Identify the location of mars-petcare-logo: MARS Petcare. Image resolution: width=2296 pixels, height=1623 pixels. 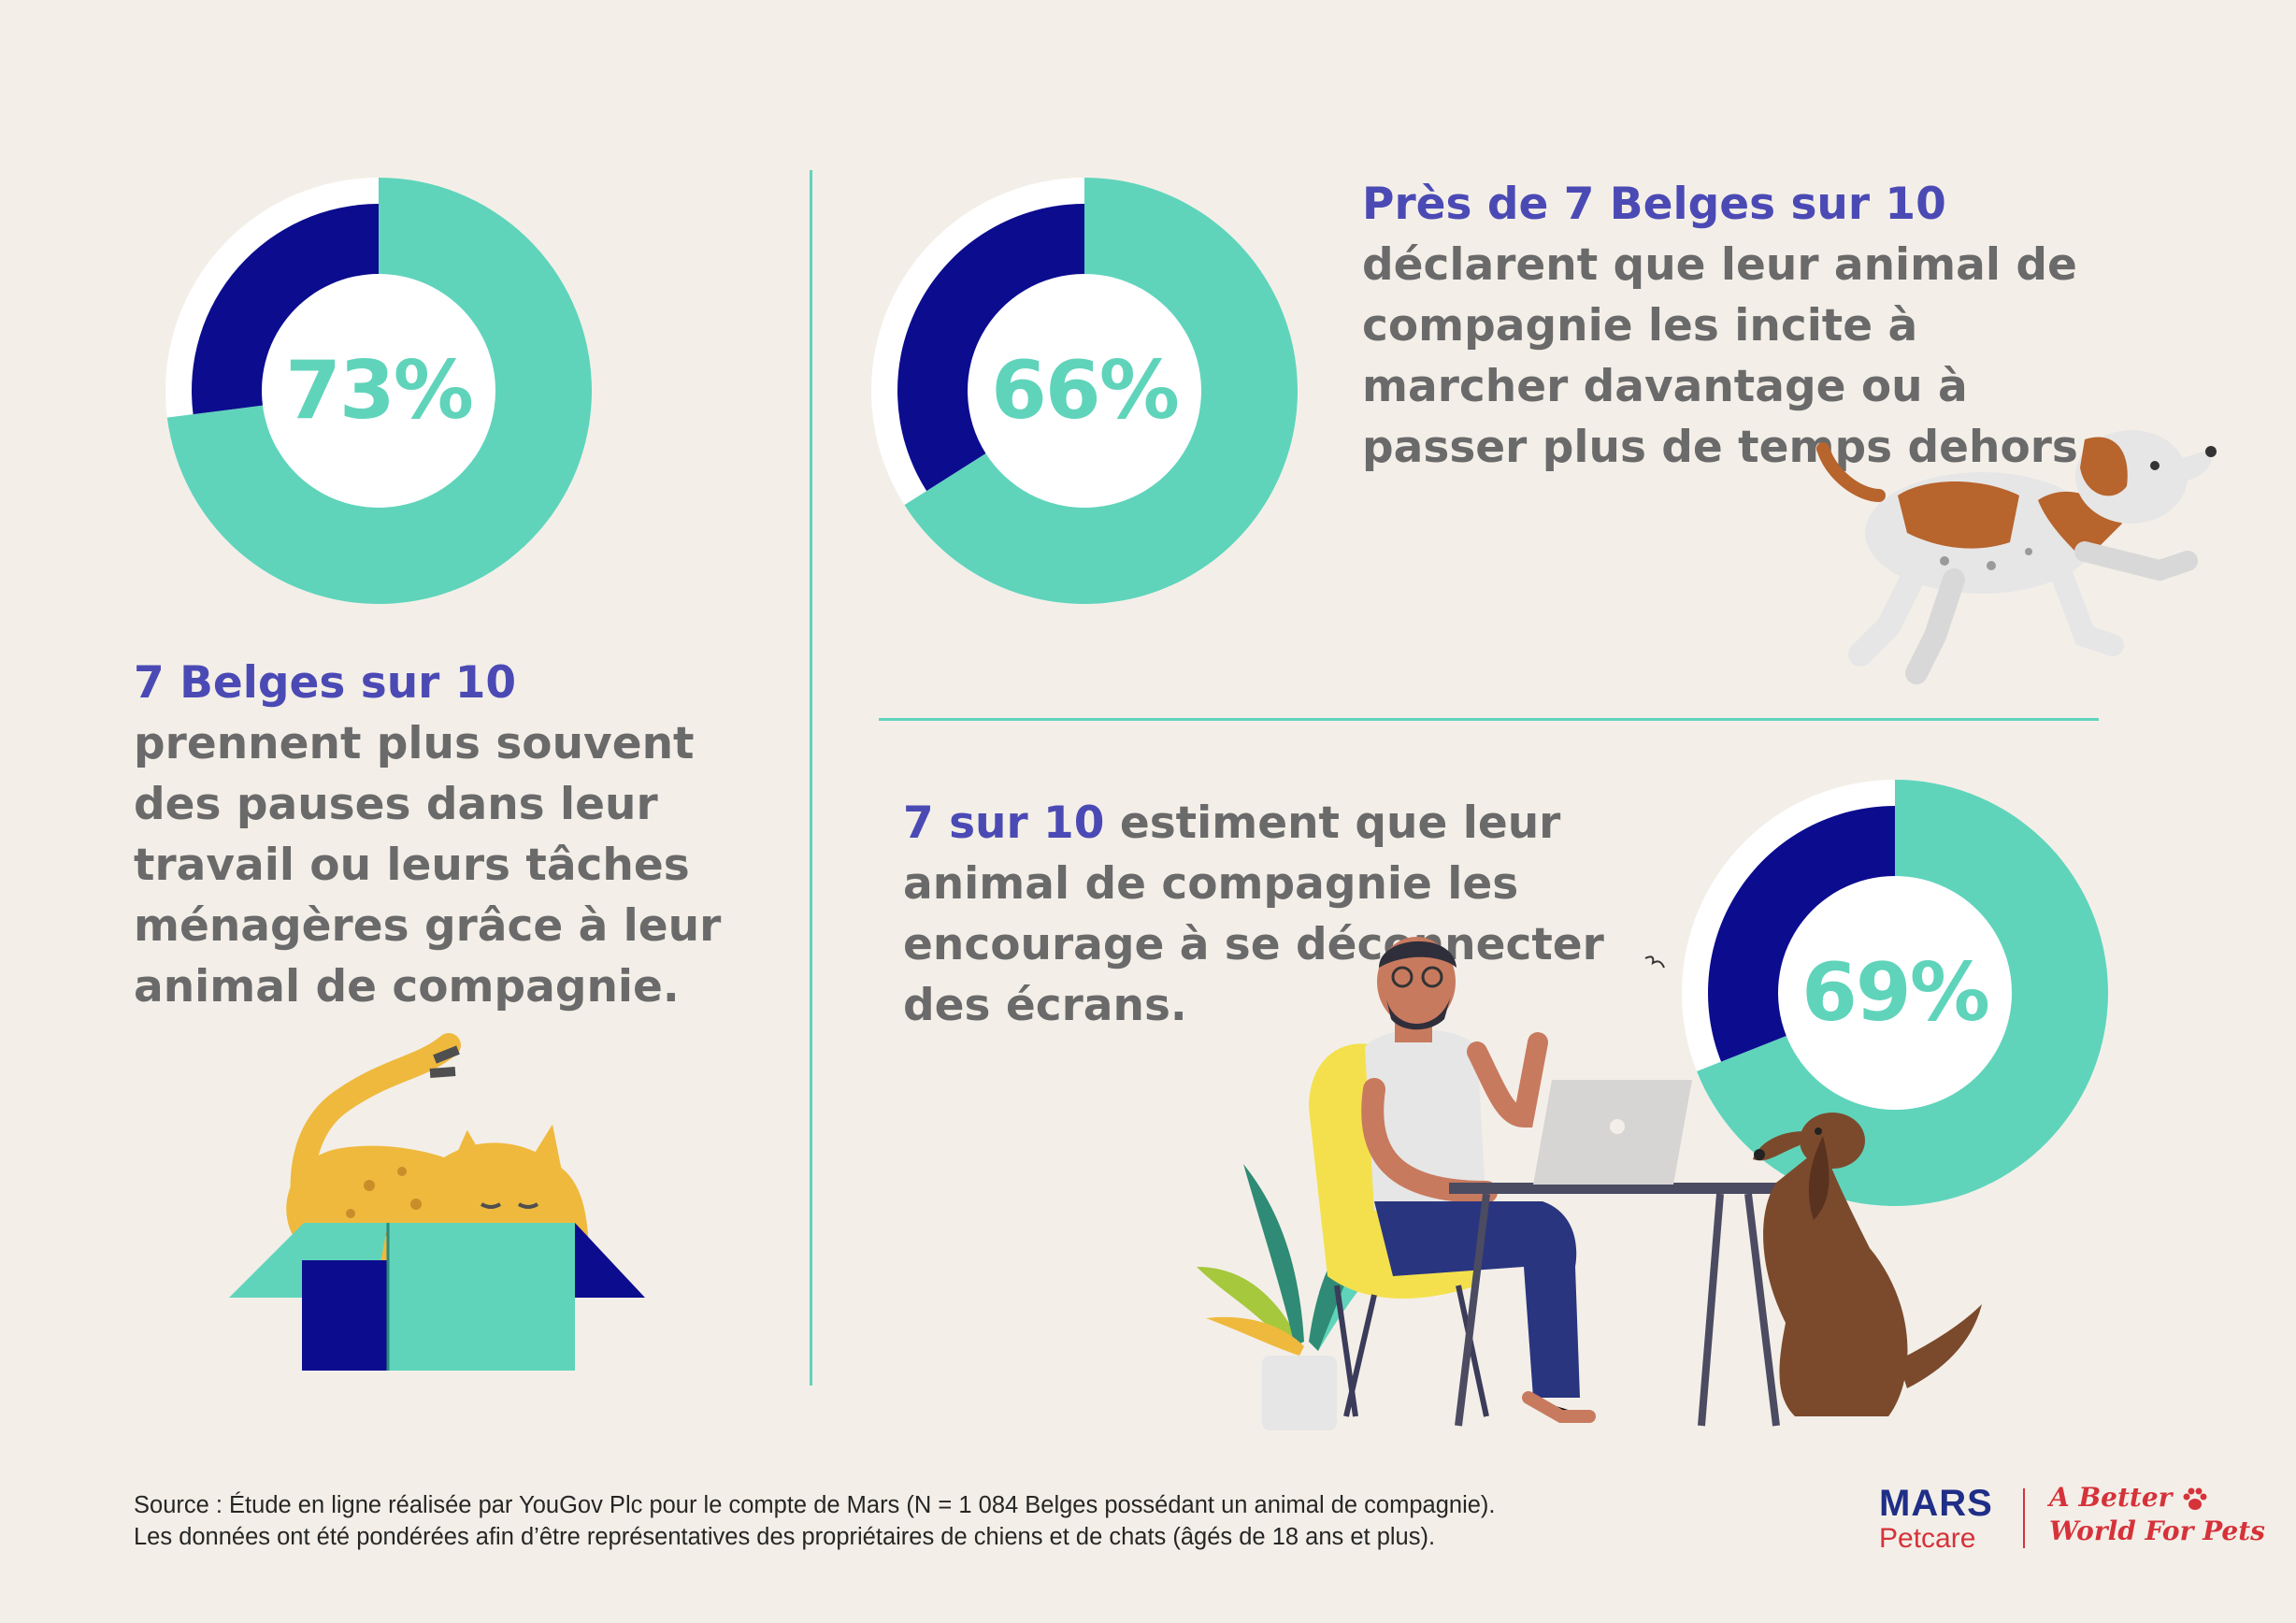
(1936, 1518).